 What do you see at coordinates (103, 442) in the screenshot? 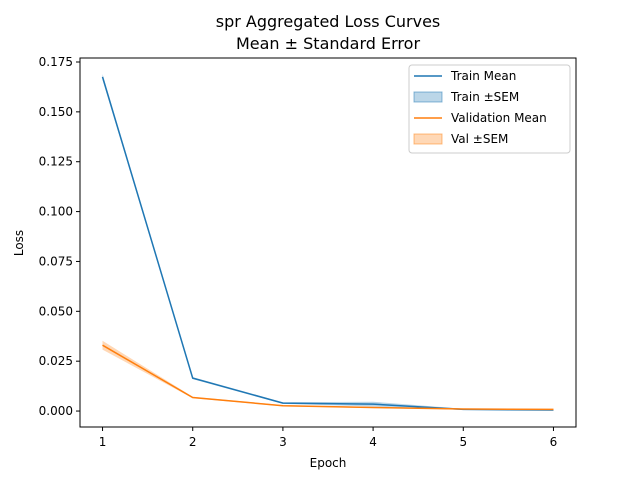
I see `x-tick-label: 1` at bounding box center [103, 442].